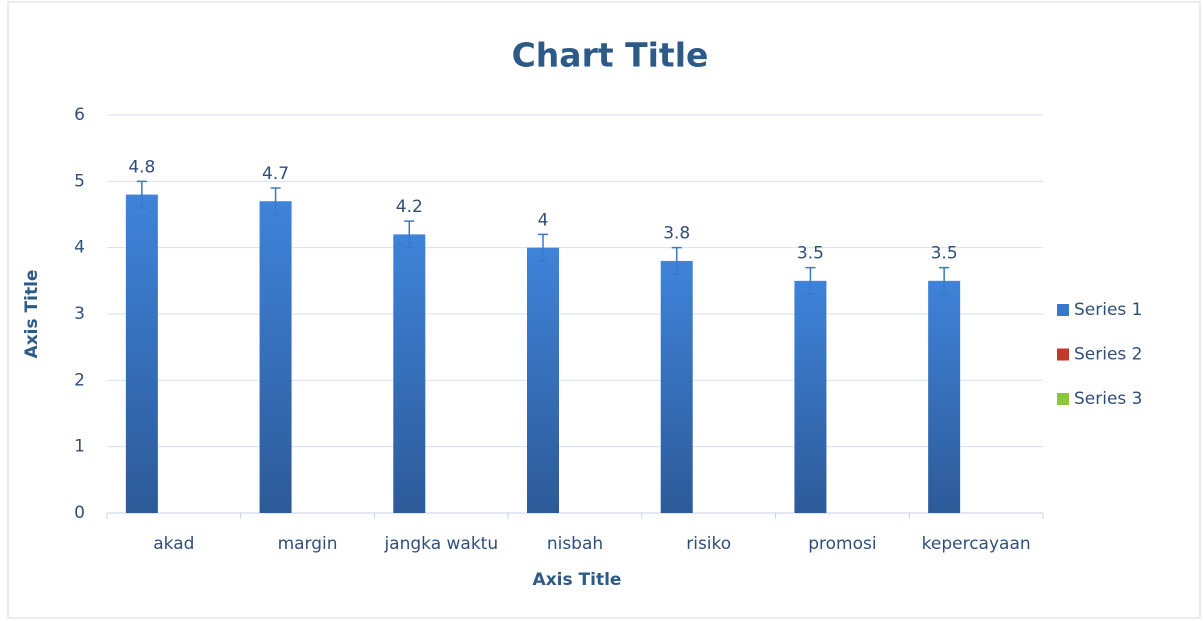  What do you see at coordinates (543, 220) in the screenshot?
I see `data-label: 4` at bounding box center [543, 220].